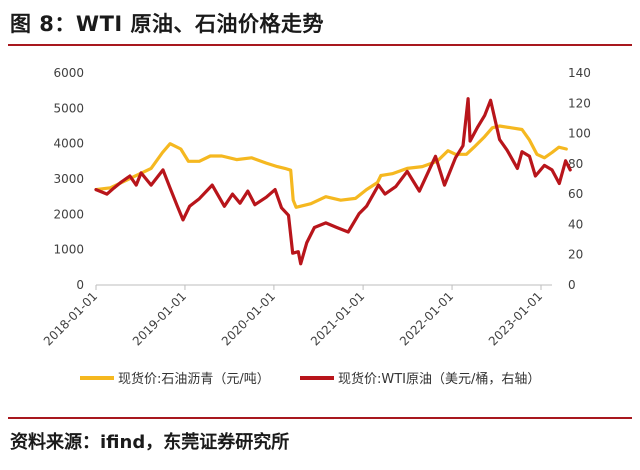  Describe the element at coordinates (426, 318) in the screenshot. I see `x-tick-label: 2022-01-01` at that location.